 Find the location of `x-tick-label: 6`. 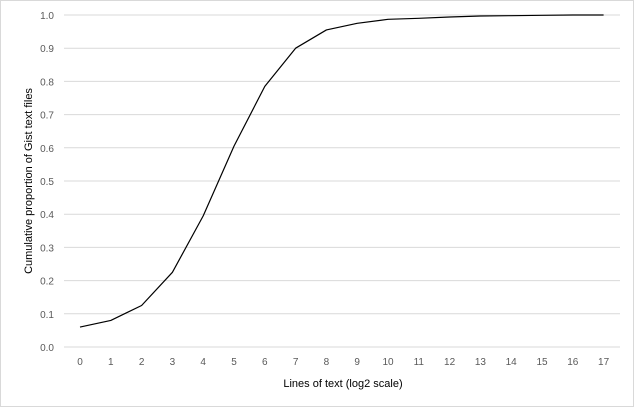

x-tick-label: 6 is located at coordinates (265, 362).